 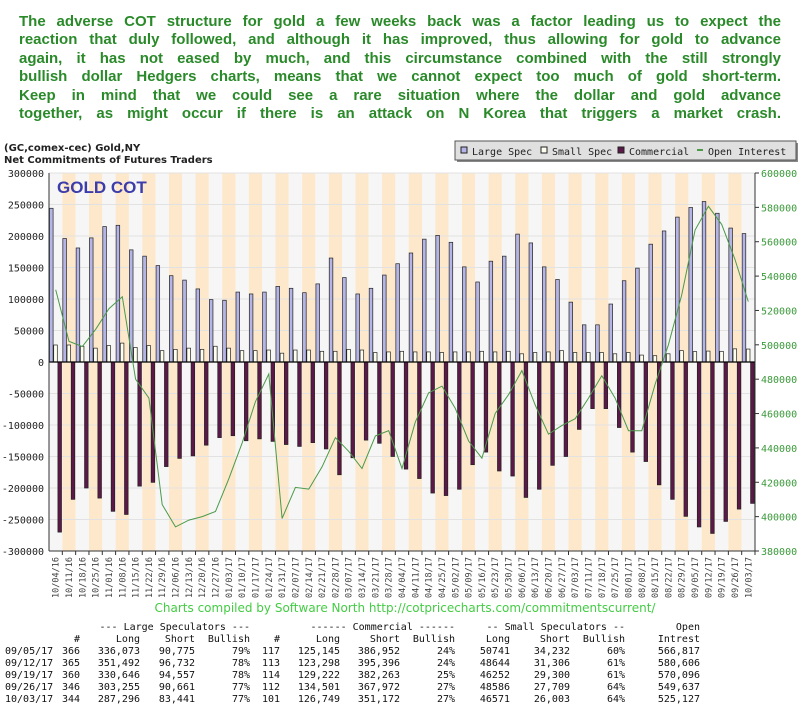 What do you see at coordinates (296, 577) in the screenshot?
I see `x-tick-label: 02/07/17` at bounding box center [296, 577].